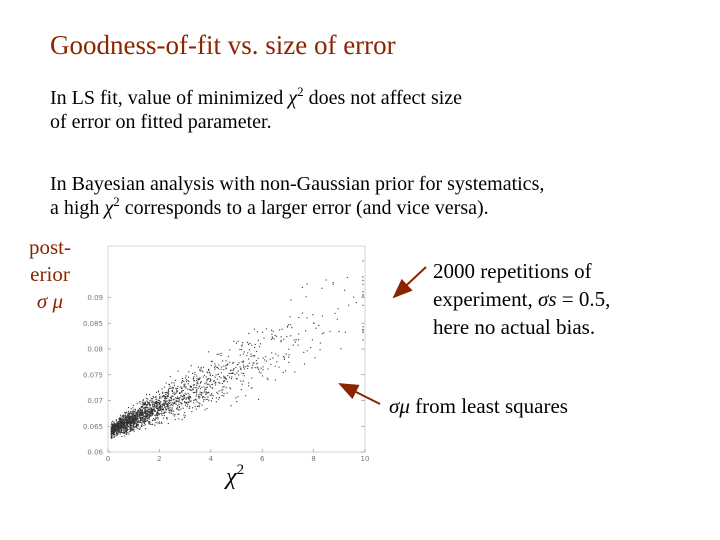 This screenshot has width=720, height=540. I want to click on x-axis-label: χ2, so click(235, 477).